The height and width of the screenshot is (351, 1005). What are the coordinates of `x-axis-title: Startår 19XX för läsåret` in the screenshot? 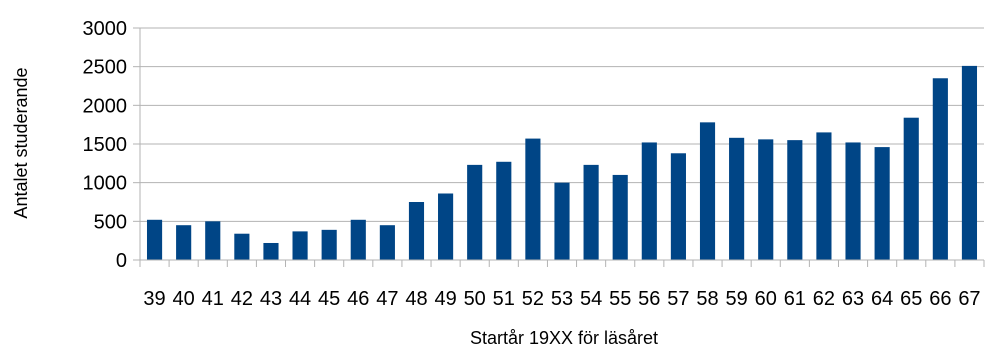 It's located at (564, 338).